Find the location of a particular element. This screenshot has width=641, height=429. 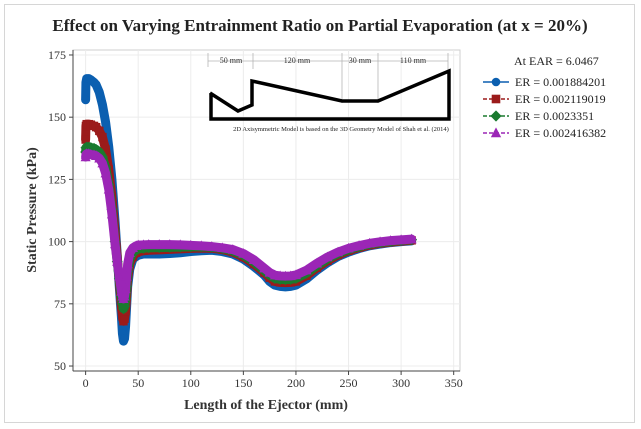

x-tick-label: 350 is located at coordinates (454, 383).